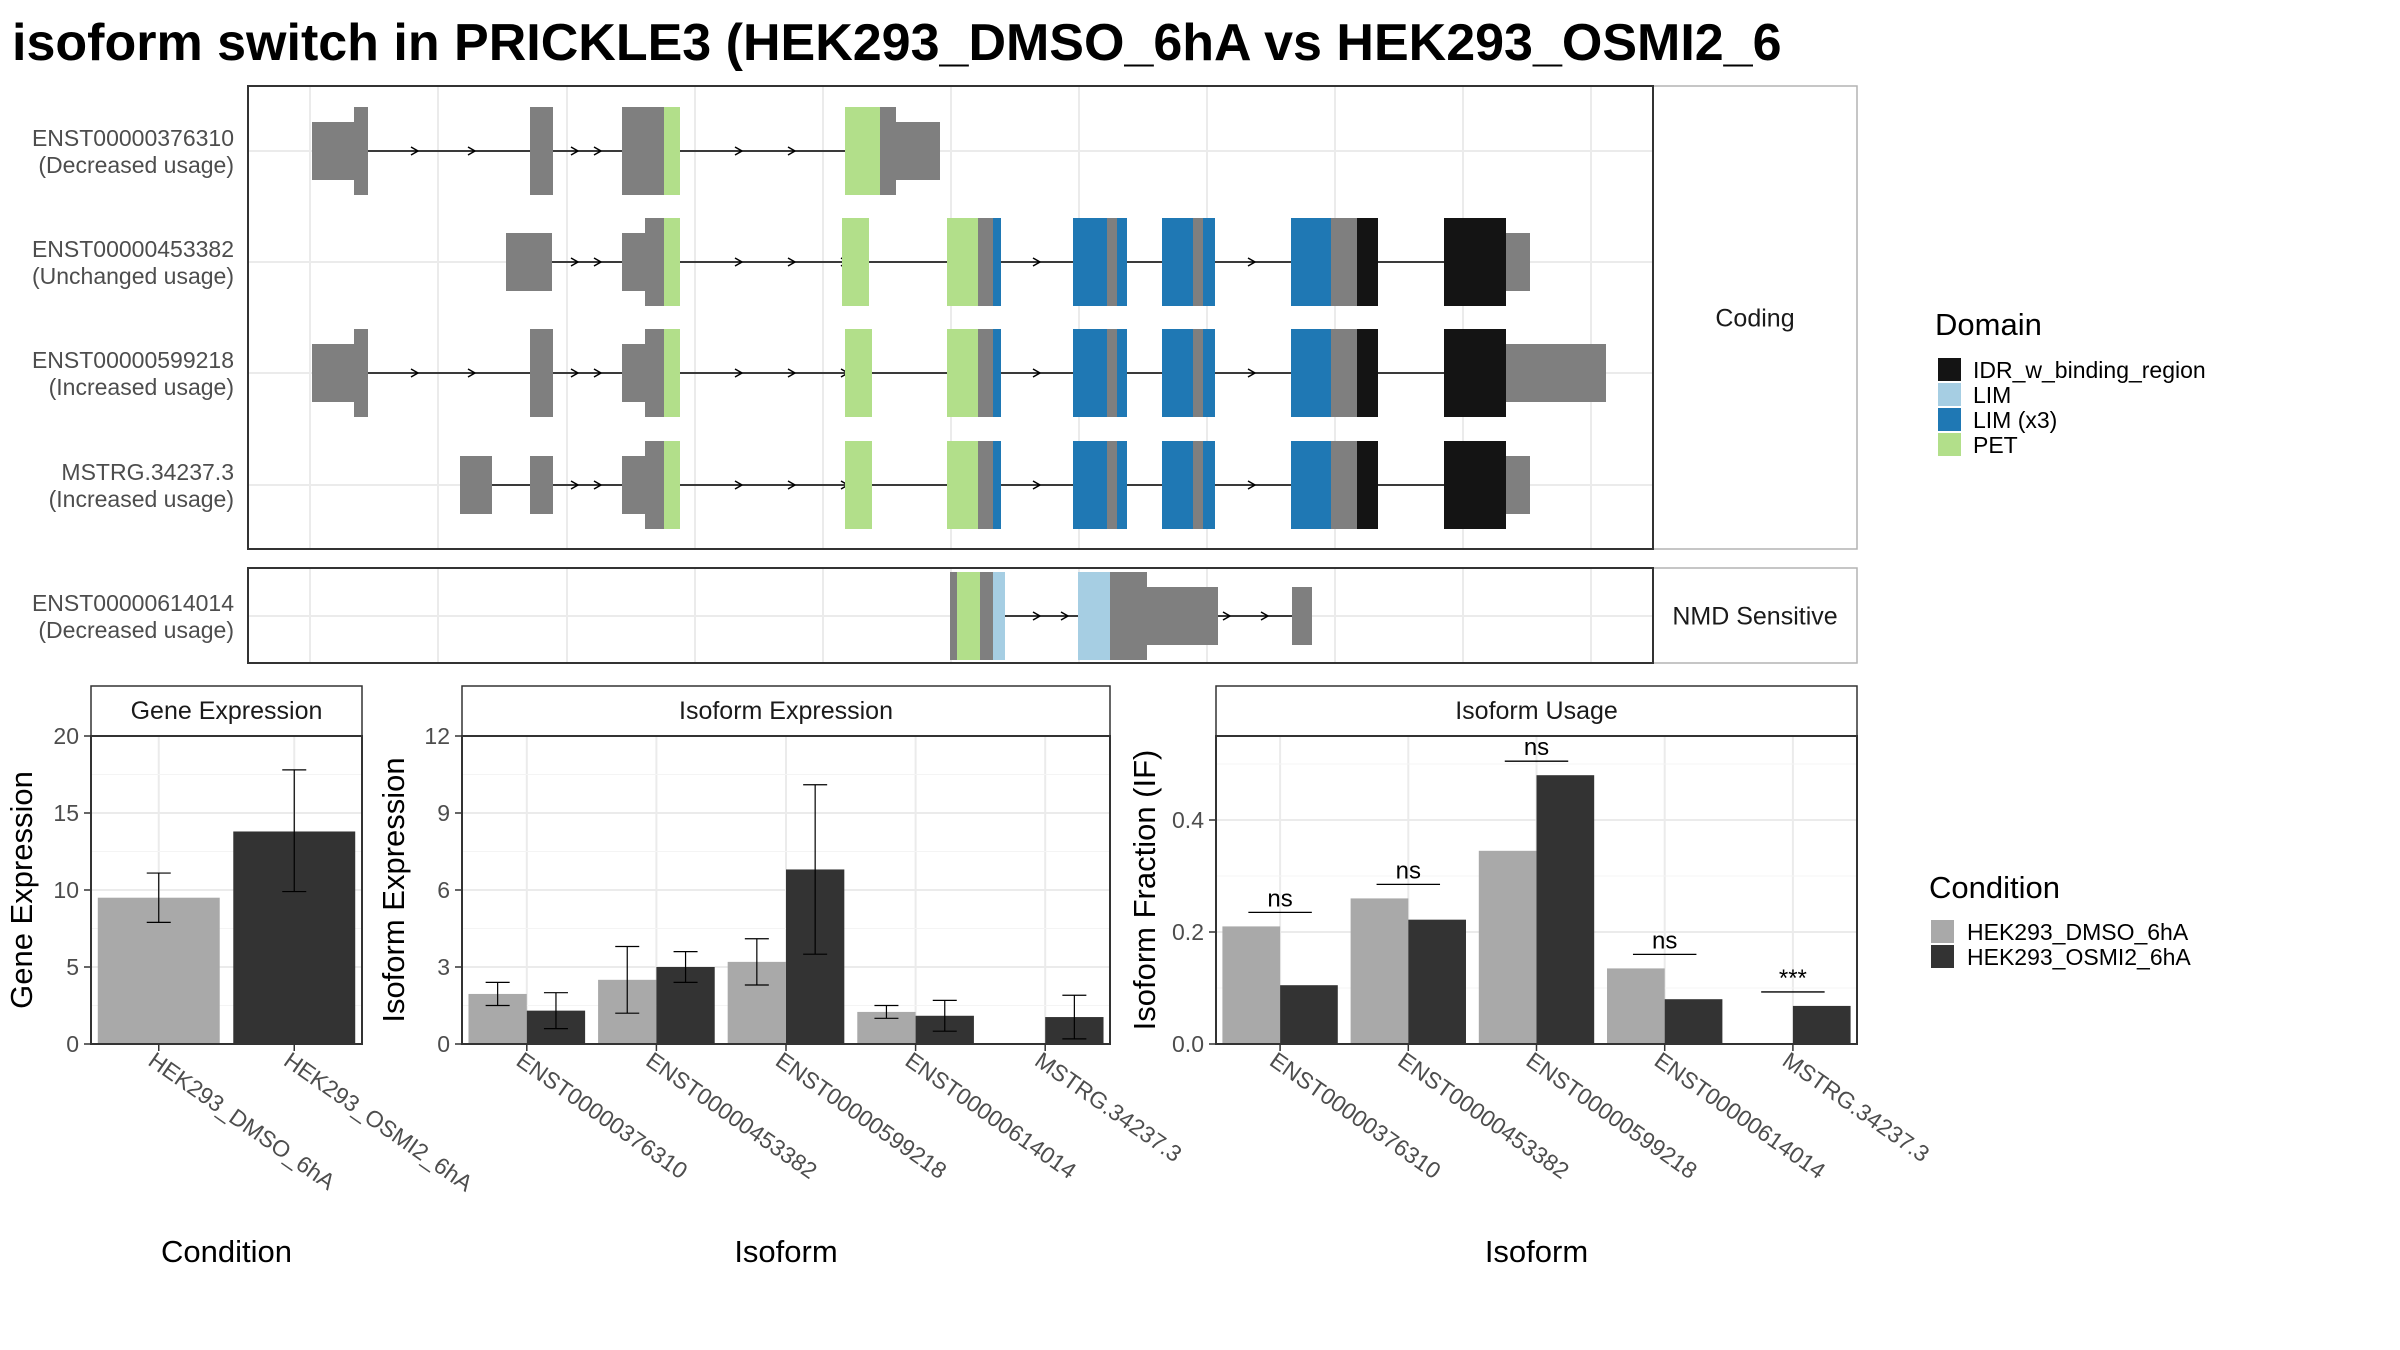 The image size is (2400, 1350). Describe the element at coordinates (21, 890) in the screenshot. I see `y-axis-title: Gene Expression` at that location.